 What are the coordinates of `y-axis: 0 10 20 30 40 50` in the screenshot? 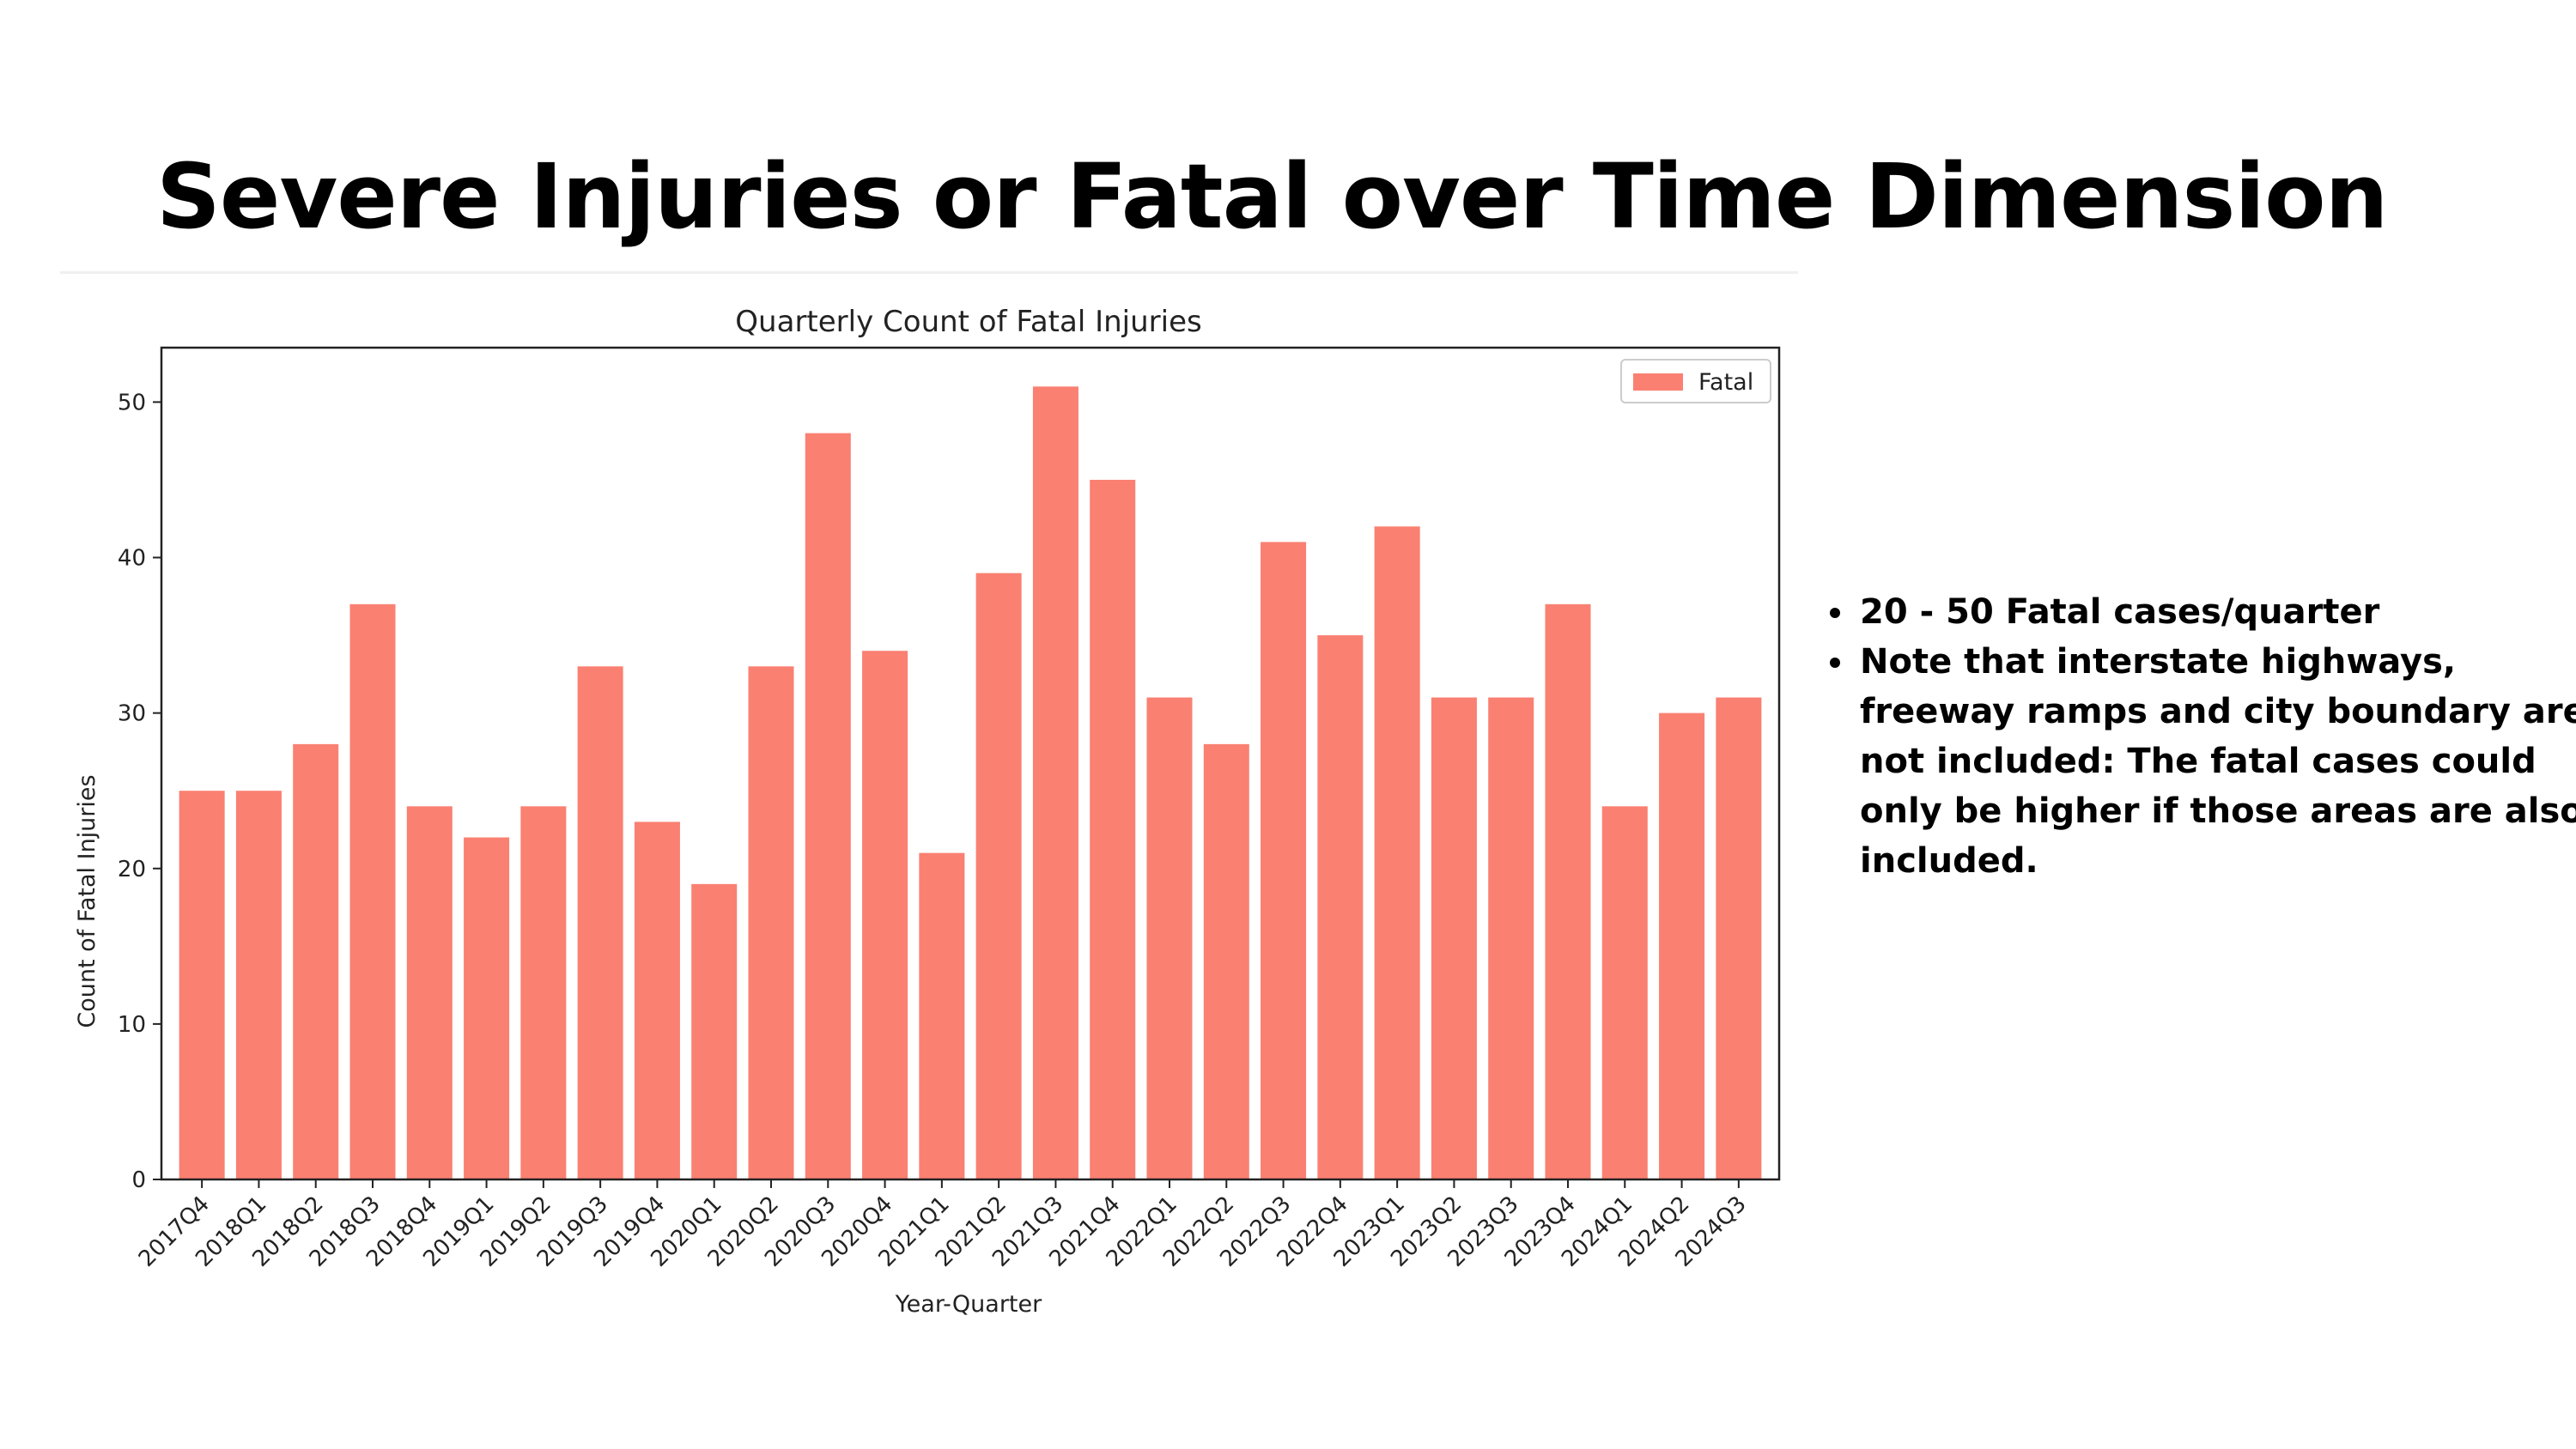 It's located at (139, 791).